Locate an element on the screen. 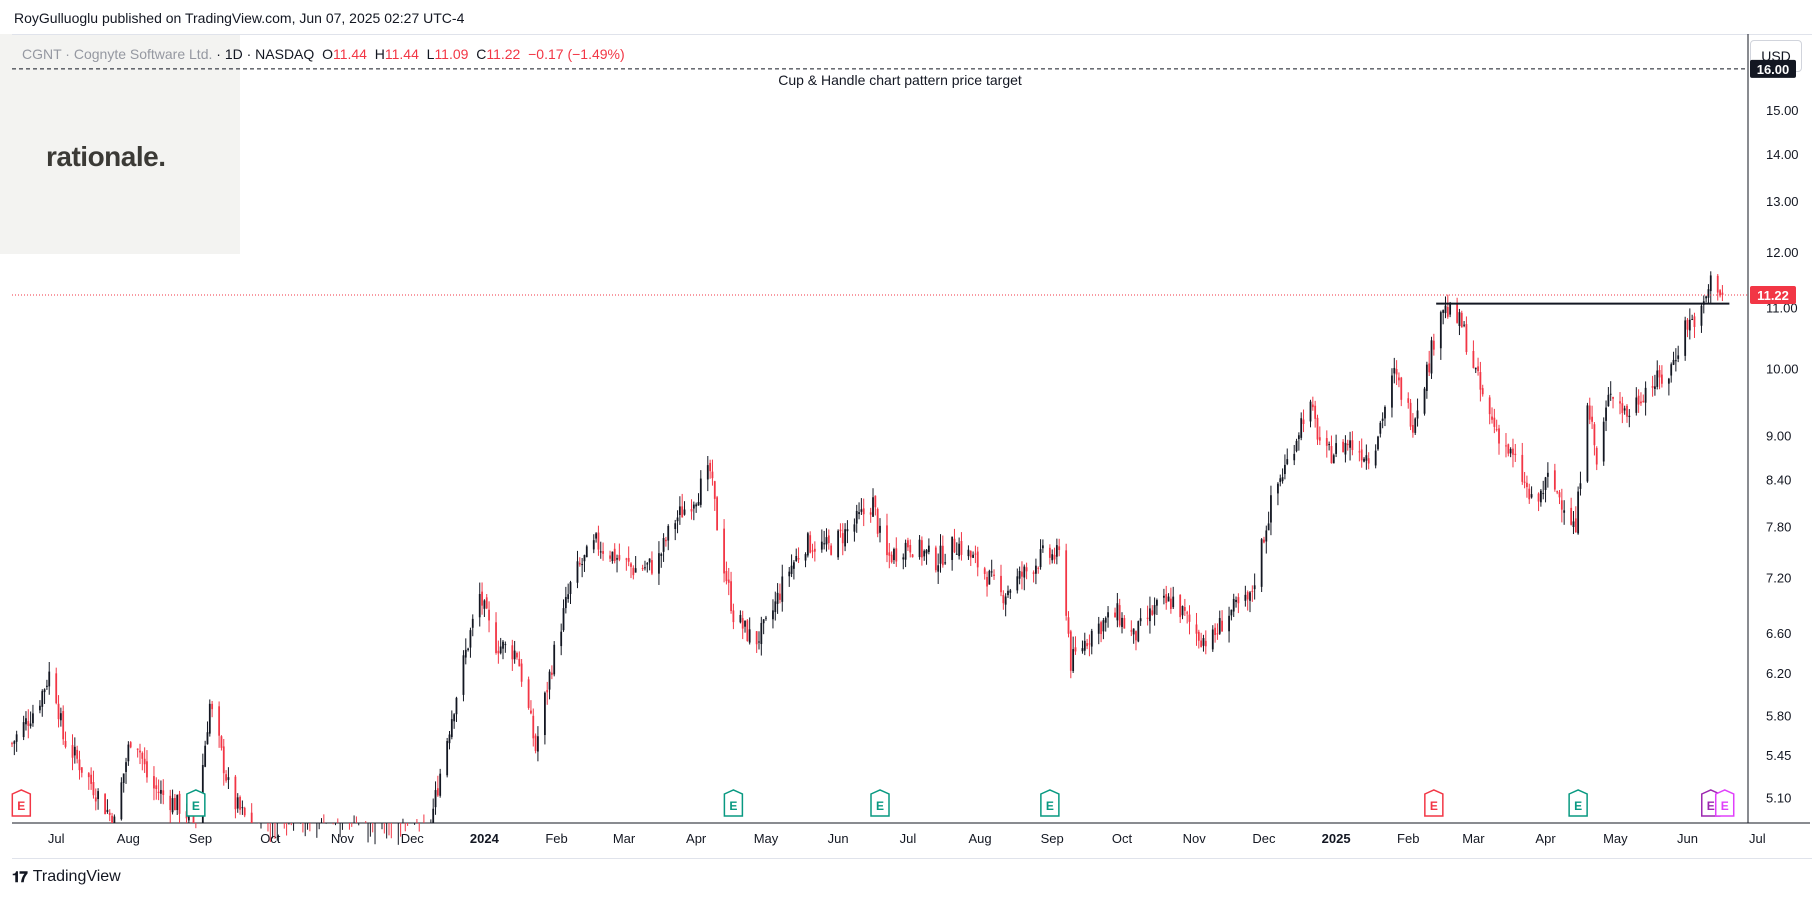  x-tick-label: Aug is located at coordinates (979, 838).